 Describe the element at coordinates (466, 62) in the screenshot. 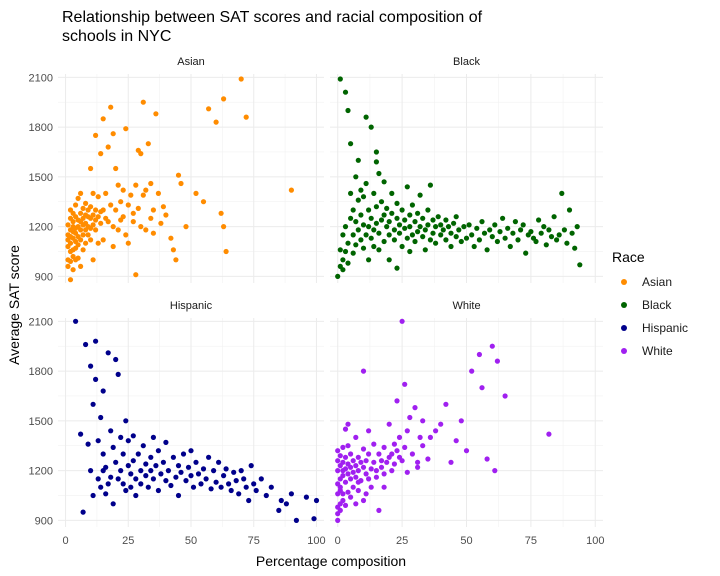

I see `facet-strip-label: Black` at that location.